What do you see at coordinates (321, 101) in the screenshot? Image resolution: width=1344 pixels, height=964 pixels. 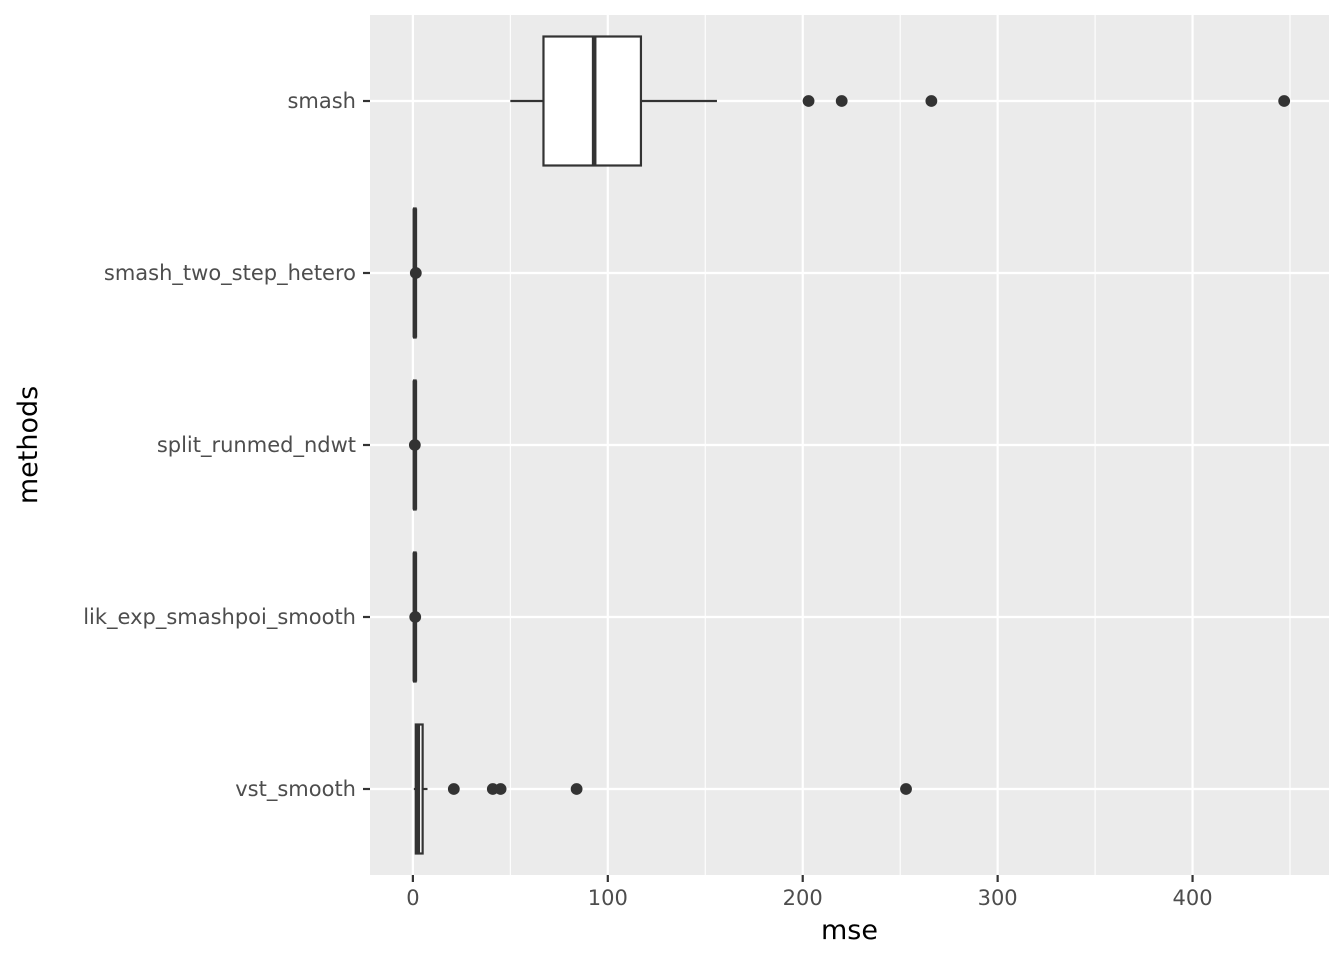 I see `y-tick-label: smash` at bounding box center [321, 101].